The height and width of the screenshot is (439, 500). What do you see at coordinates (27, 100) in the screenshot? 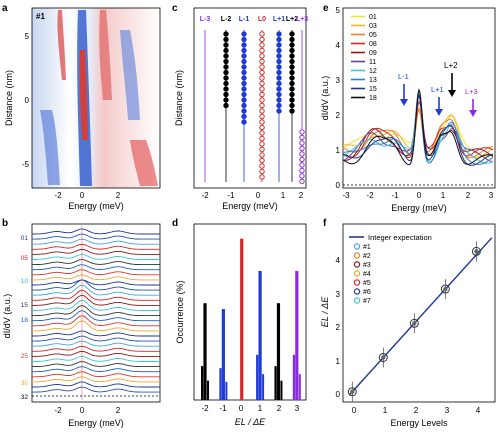
I see `panel-a-ytick: 0` at bounding box center [27, 100].